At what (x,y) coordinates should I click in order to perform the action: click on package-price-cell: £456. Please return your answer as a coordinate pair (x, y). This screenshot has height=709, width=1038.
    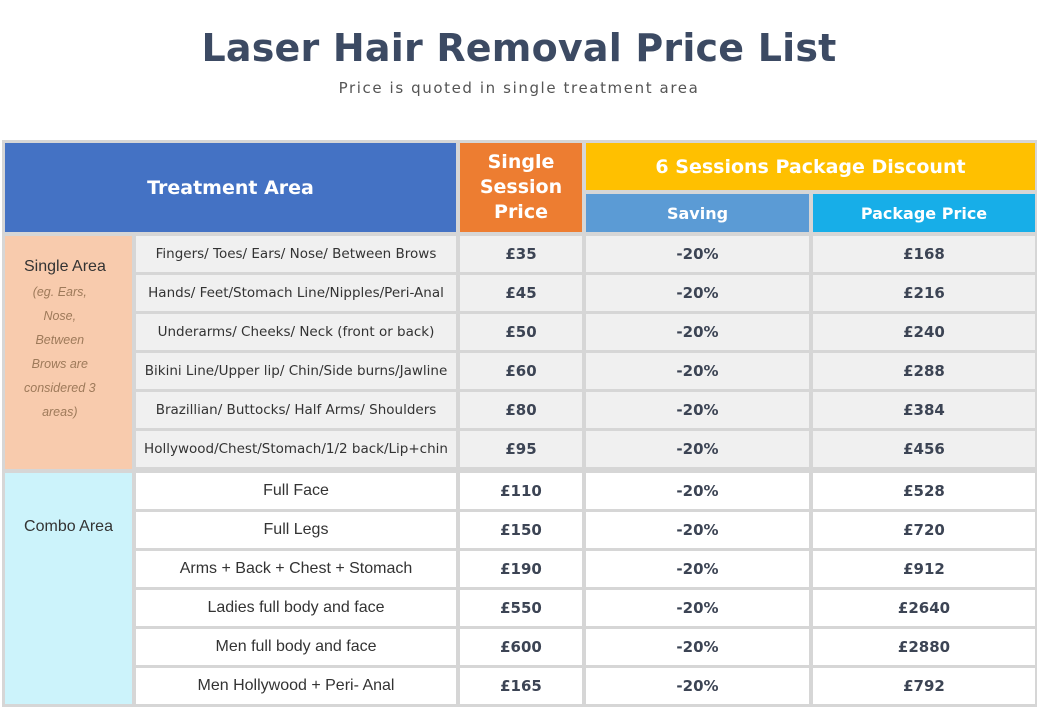
    Looking at the image, I should click on (924, 449).